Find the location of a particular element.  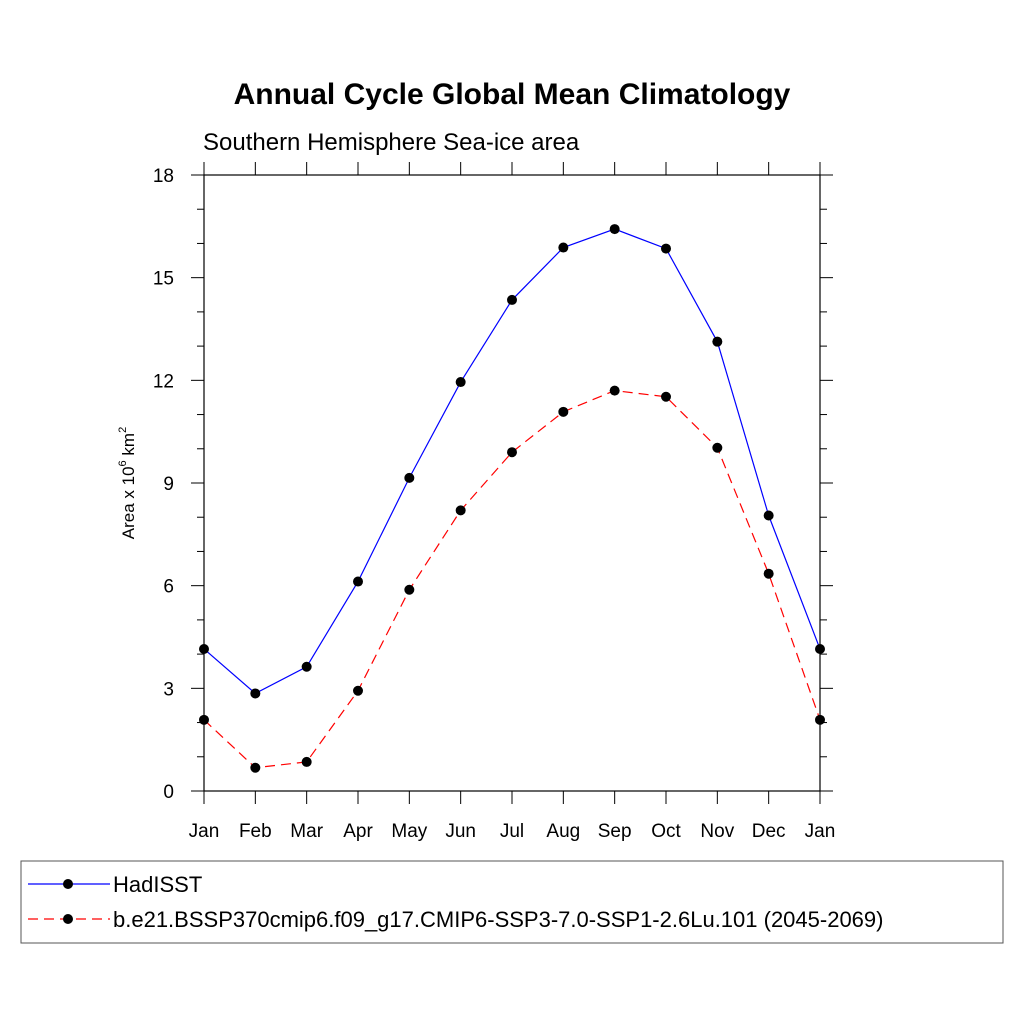

x-tick-label: Jun is located at coordinates (460, 831).